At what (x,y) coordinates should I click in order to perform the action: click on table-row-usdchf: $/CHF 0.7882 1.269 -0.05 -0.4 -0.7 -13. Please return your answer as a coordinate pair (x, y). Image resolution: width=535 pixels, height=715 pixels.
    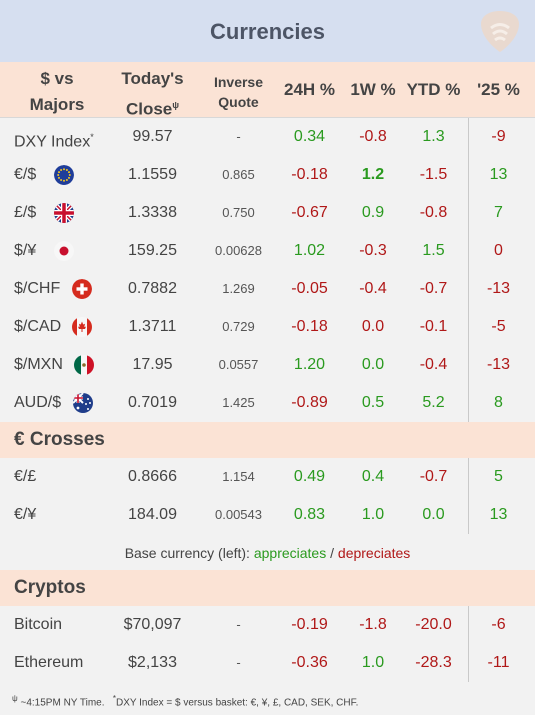
    Looking at the image, I should click on (267, 289).